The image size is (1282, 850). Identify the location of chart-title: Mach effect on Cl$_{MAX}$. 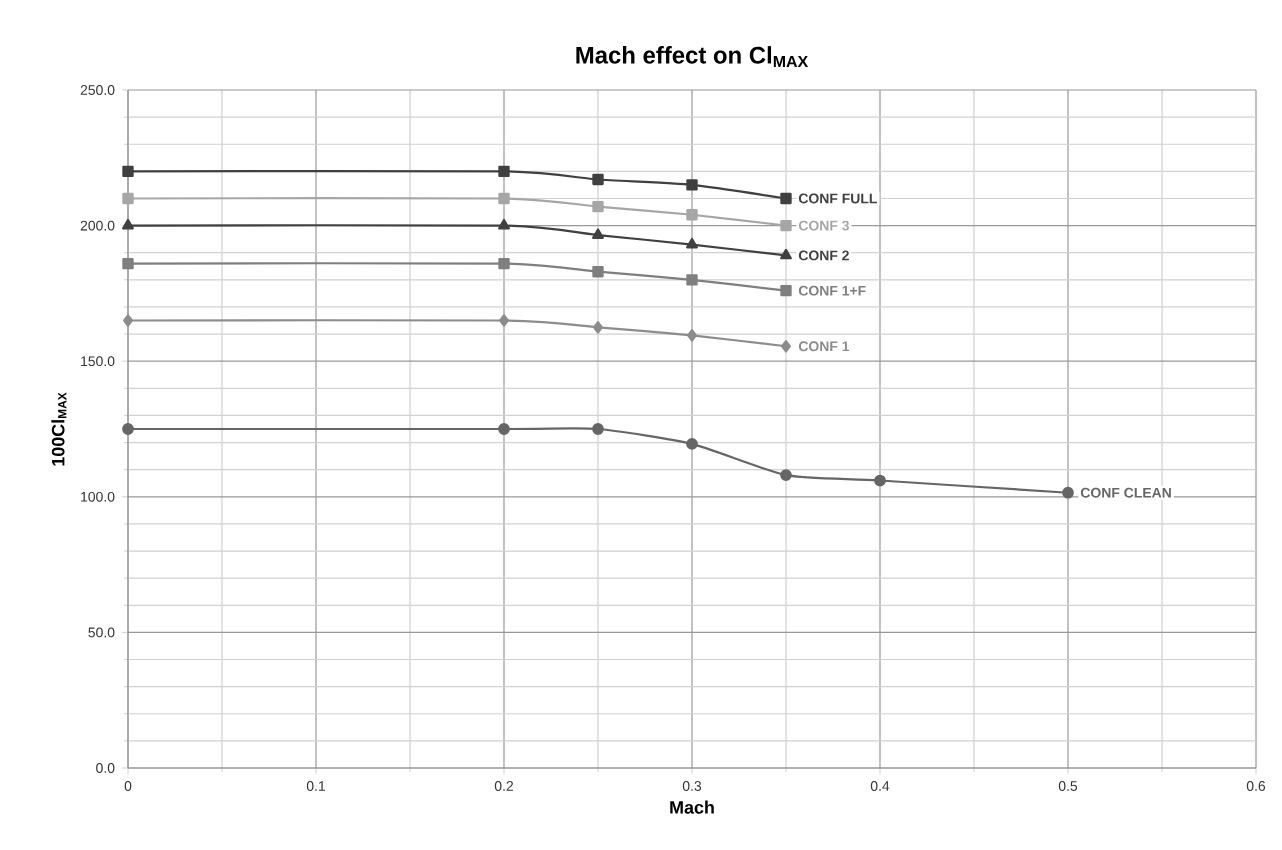
(692, 57).